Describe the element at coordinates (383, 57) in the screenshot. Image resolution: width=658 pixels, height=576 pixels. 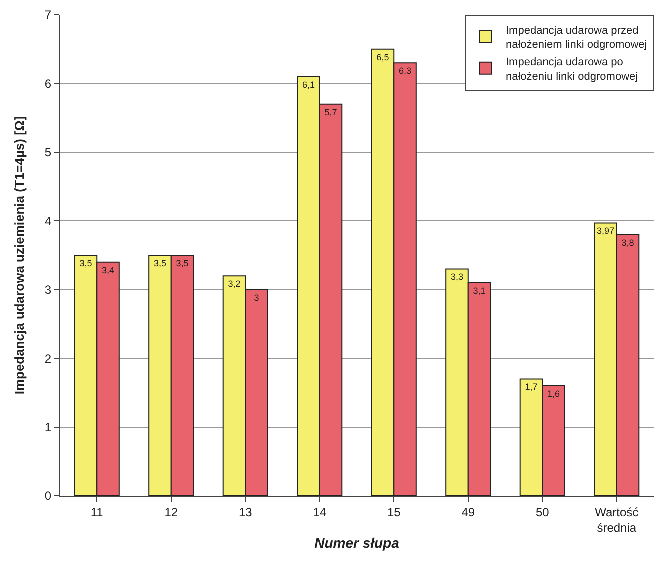
I see `data-label: 6,5` at that location.